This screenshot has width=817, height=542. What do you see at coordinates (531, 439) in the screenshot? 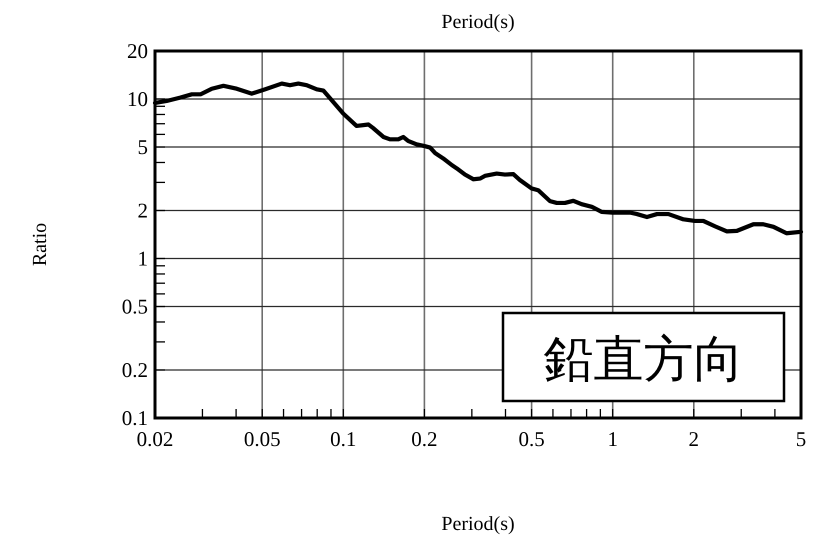
I see `x-tick-label: 0.5` at bounding box center [531, 439].